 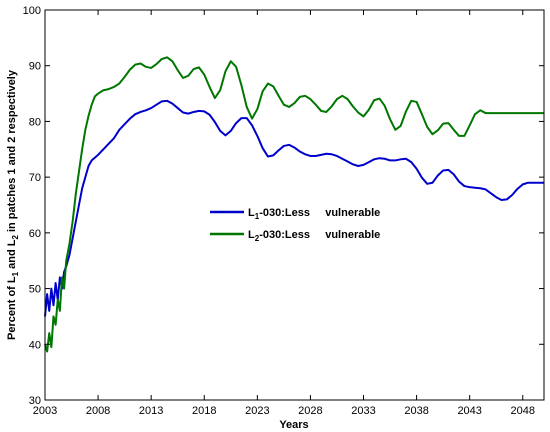 What do you see at coordinates (257, 238) in the screenshot?
I see `legend-l2-sub: 2` at bounding box center [257, 238].